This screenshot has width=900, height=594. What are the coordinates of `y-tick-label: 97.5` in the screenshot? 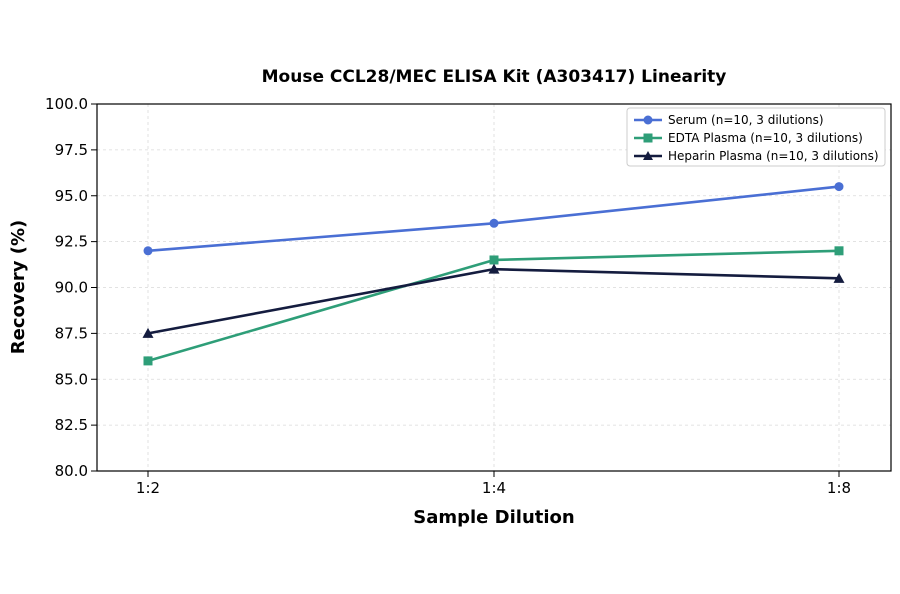 It's located at (71, 150).